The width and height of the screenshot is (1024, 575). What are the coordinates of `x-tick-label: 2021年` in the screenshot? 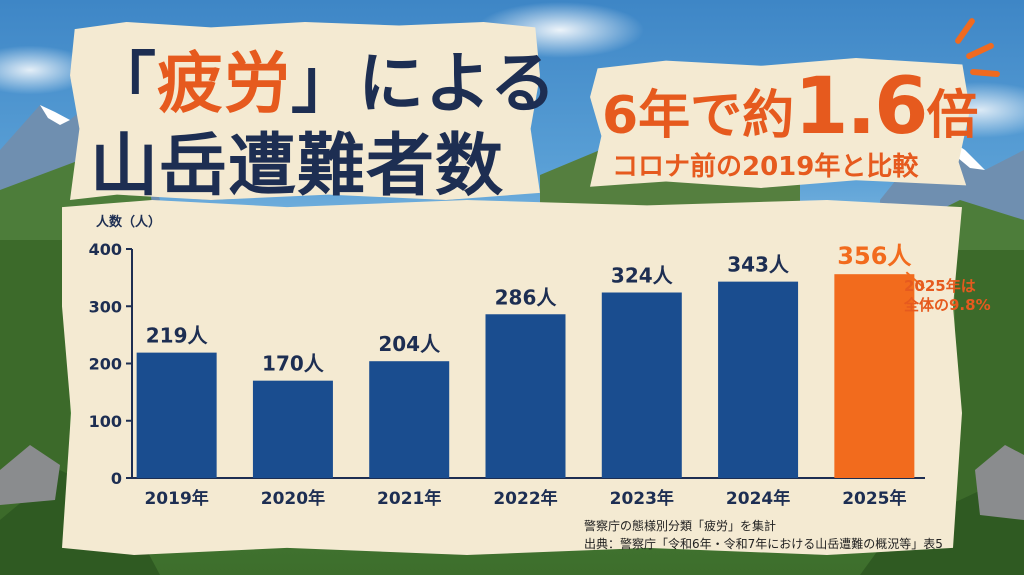 It's located at (409, 498).